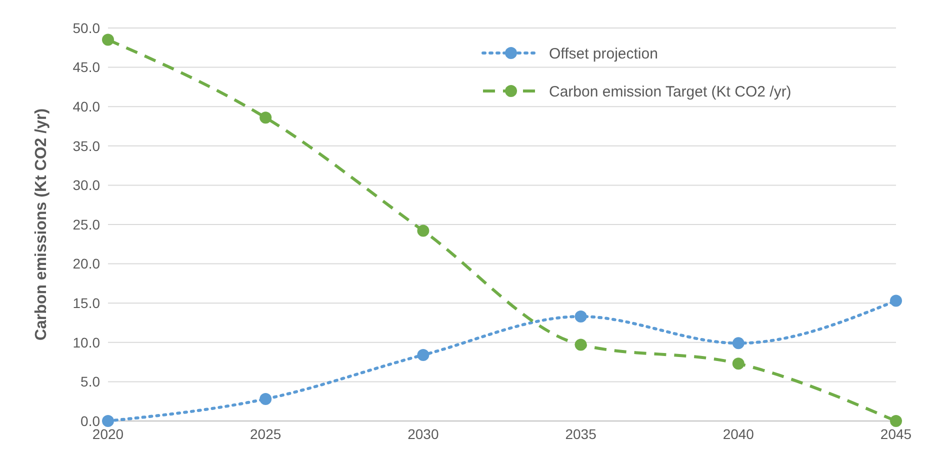  I want to click on y-tick-label: 20.0, so click(86, 264).